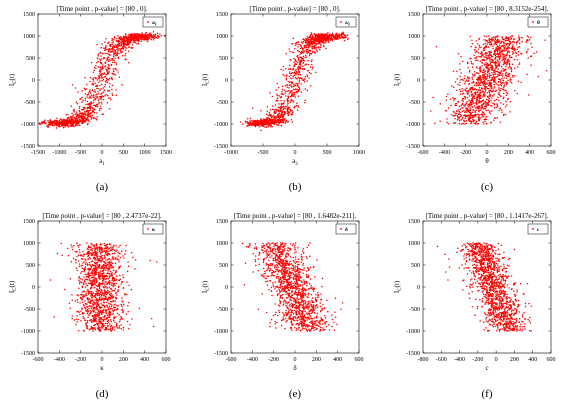 This screenshot has height=414, width=574. Describe the element at coordinates (529, 153) in the screenshot. I see `x-tick-label: 400` at that location.